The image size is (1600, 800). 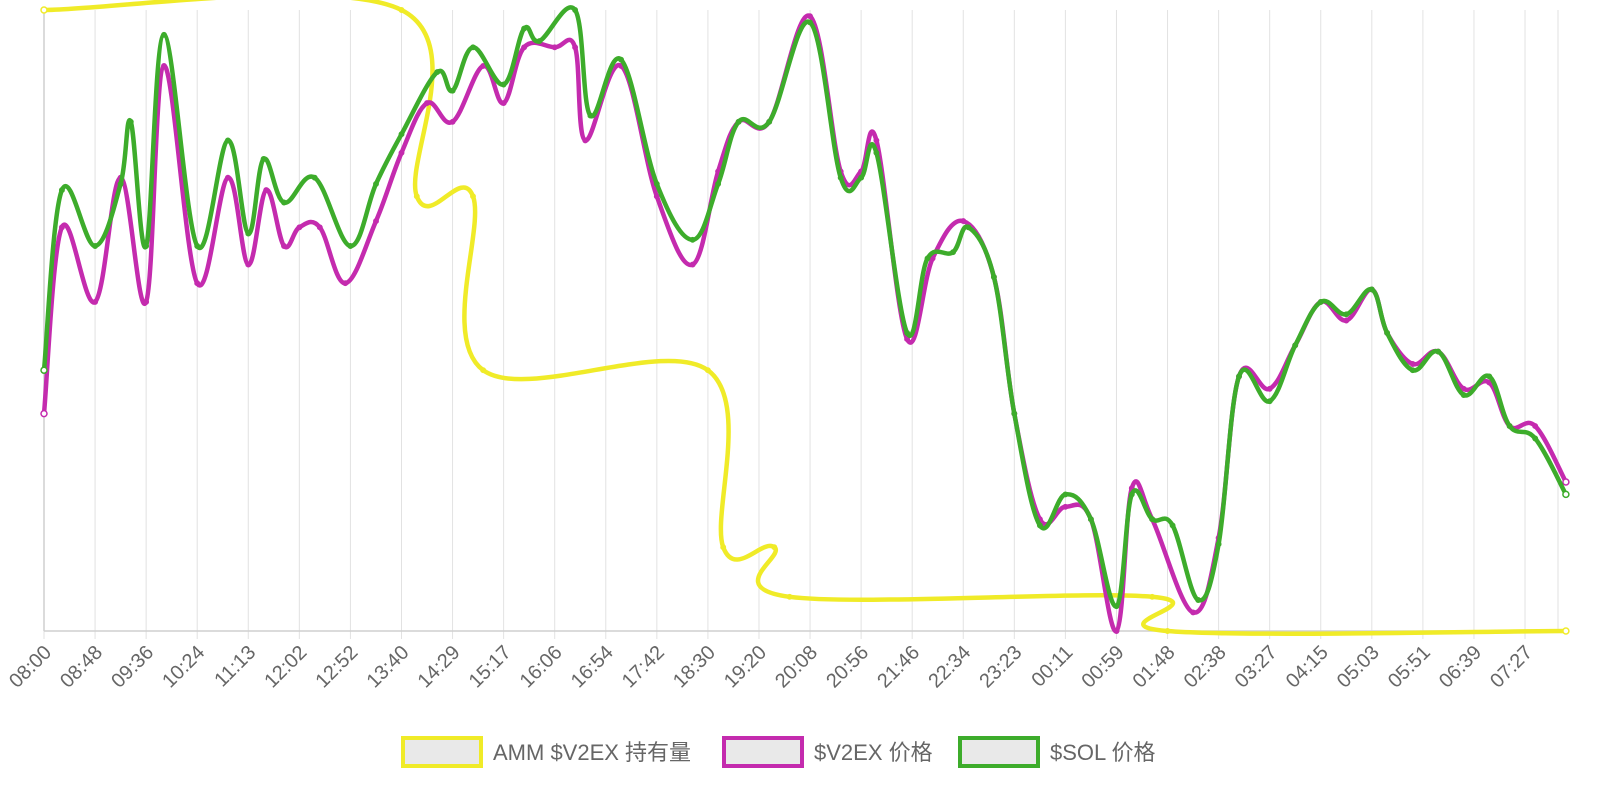 I want to click on series-0-start-marker, so click(x=44, y=10).